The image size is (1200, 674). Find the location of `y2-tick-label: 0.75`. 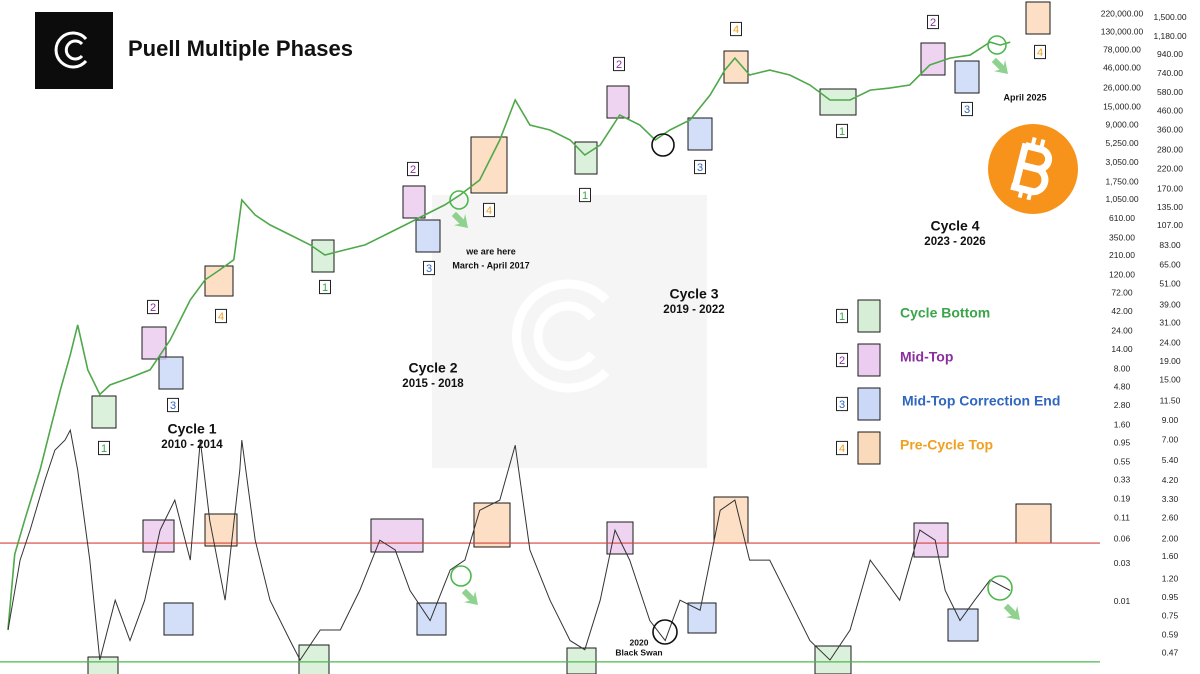

y2-tick-label: 0.75 is located at coordinates (1170, 615).